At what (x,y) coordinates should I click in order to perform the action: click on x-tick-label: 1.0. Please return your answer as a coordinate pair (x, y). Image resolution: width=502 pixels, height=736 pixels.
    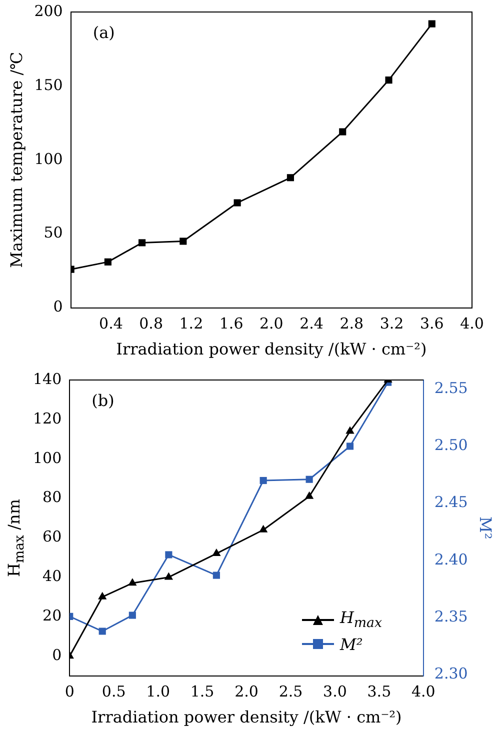
    Looking at the image, I should click on (158, 691).